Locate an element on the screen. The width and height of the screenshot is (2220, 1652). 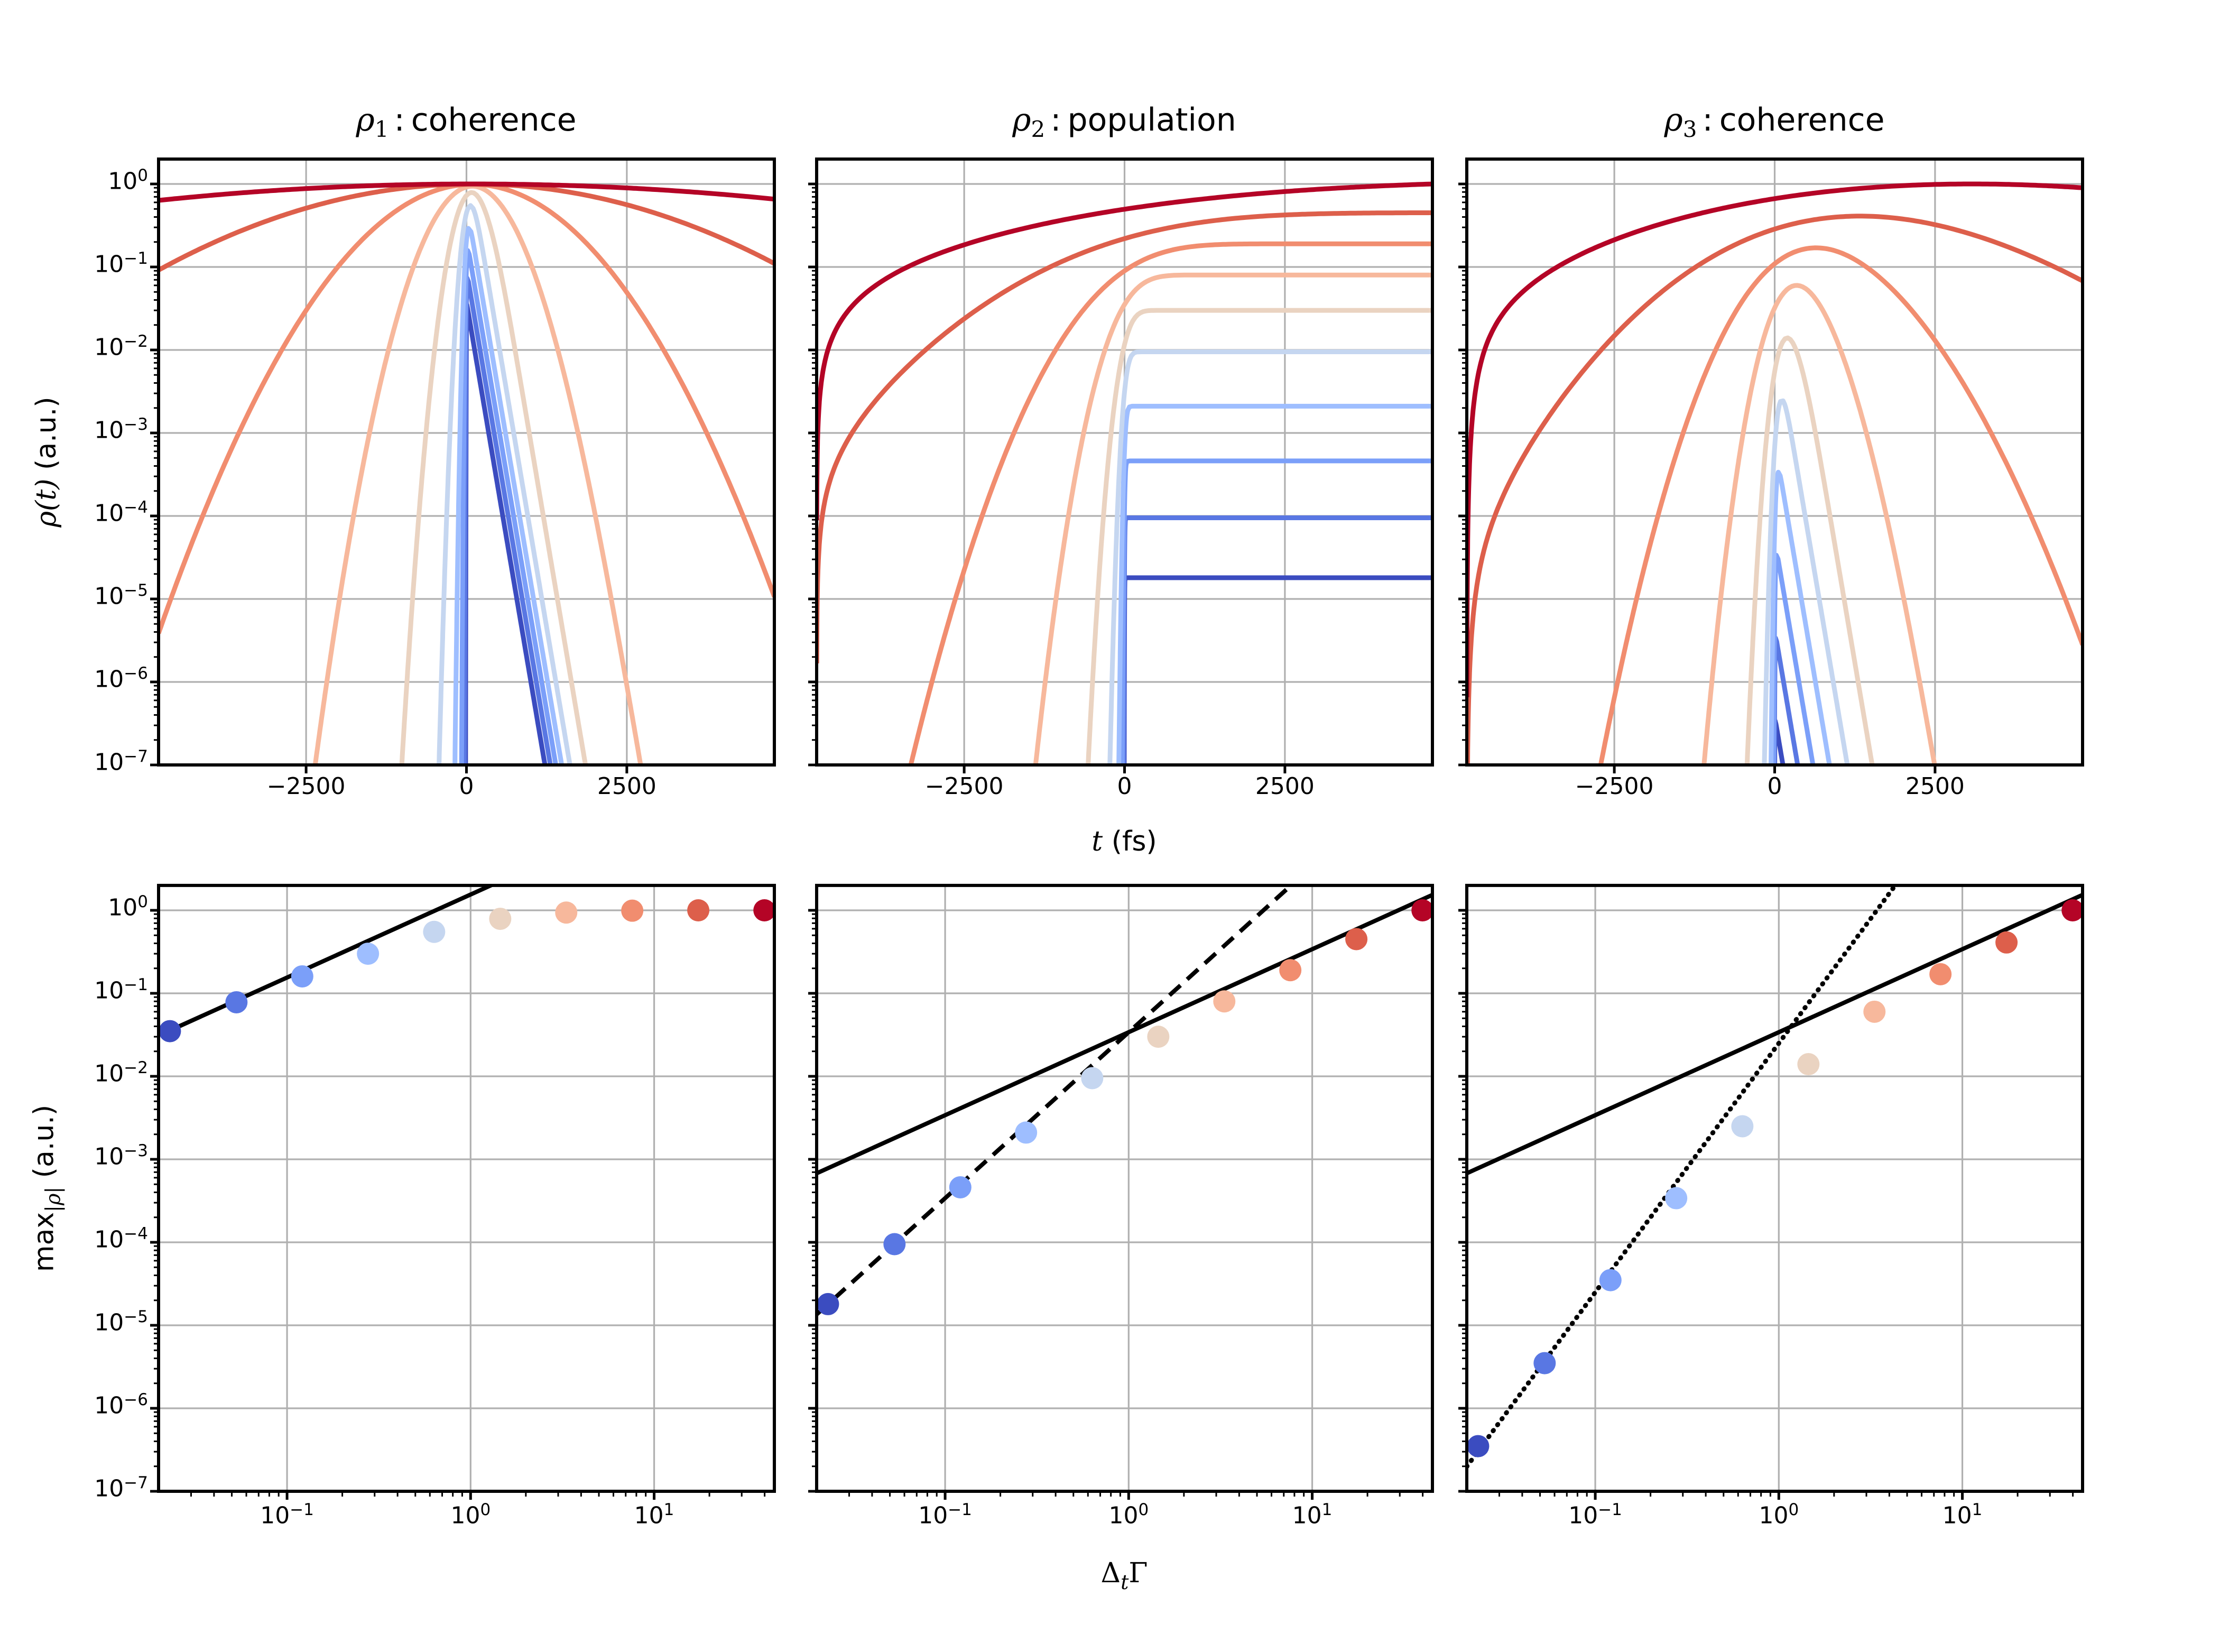
fit-line-solid is located at coordinates (1775, 1034).